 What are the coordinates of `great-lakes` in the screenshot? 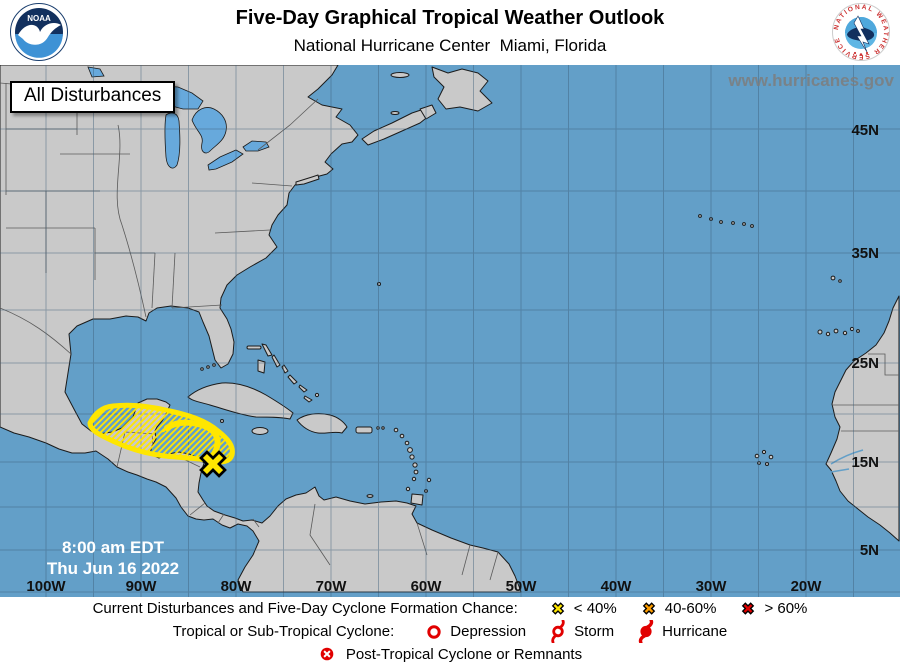 It's located at (178, 118).